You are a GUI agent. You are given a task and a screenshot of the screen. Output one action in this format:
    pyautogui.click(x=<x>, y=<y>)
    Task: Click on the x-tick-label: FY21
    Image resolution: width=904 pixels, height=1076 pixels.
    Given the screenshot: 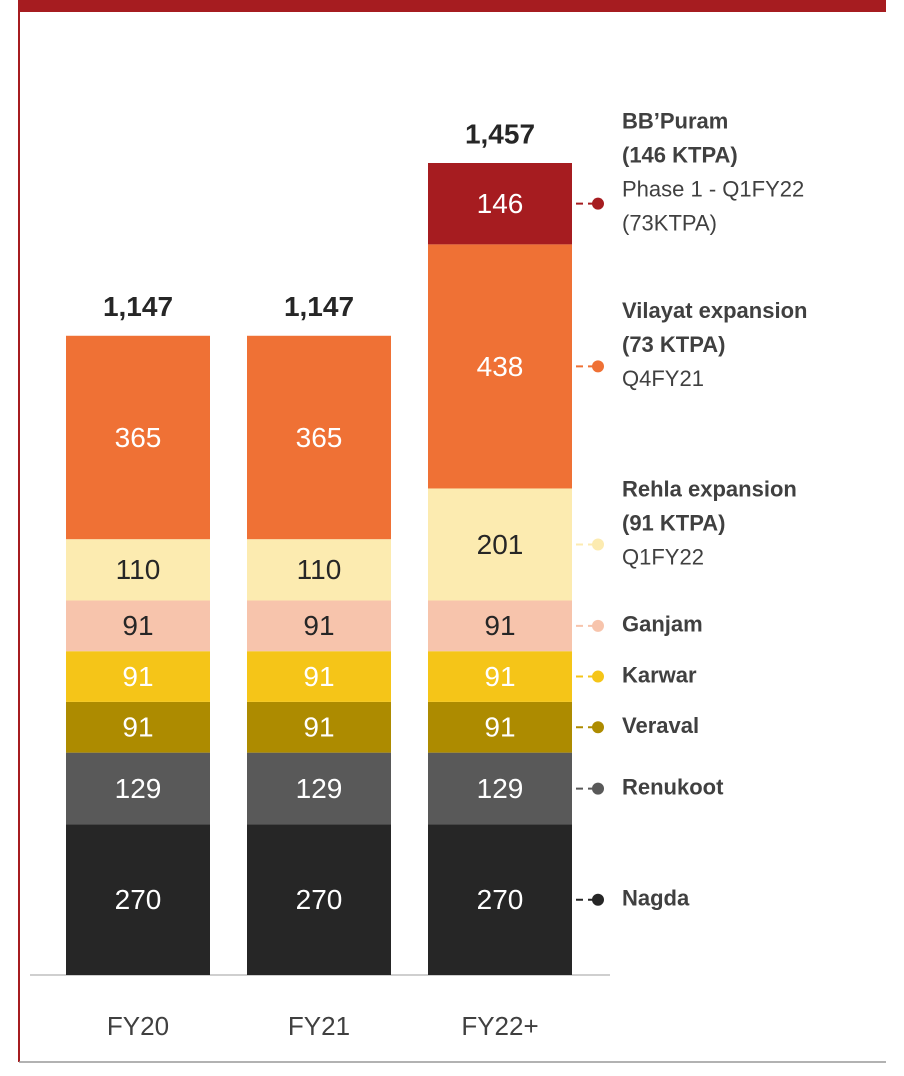 What is the action you would take?
    pyautogui.click(x=319, y=1026)
    